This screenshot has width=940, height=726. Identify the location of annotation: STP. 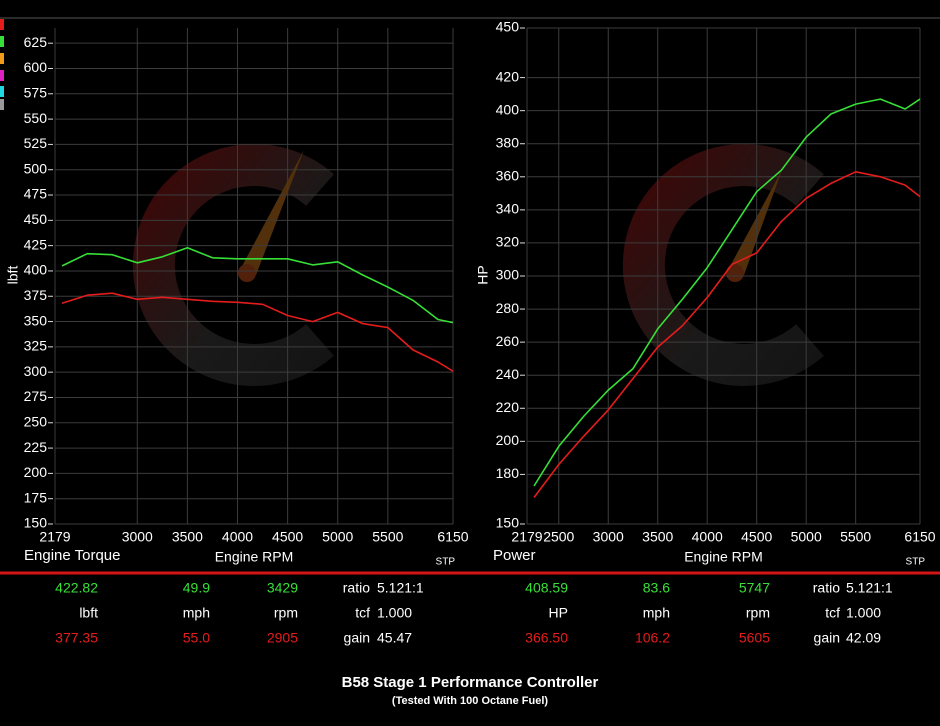
(916, 562).